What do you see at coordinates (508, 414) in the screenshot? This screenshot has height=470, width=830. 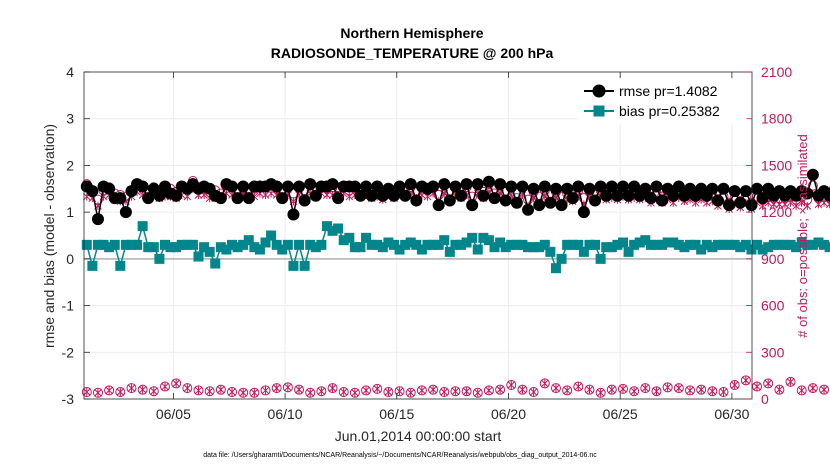 I see `x-tick-label: 06/20` at bounding box center [508, 414].